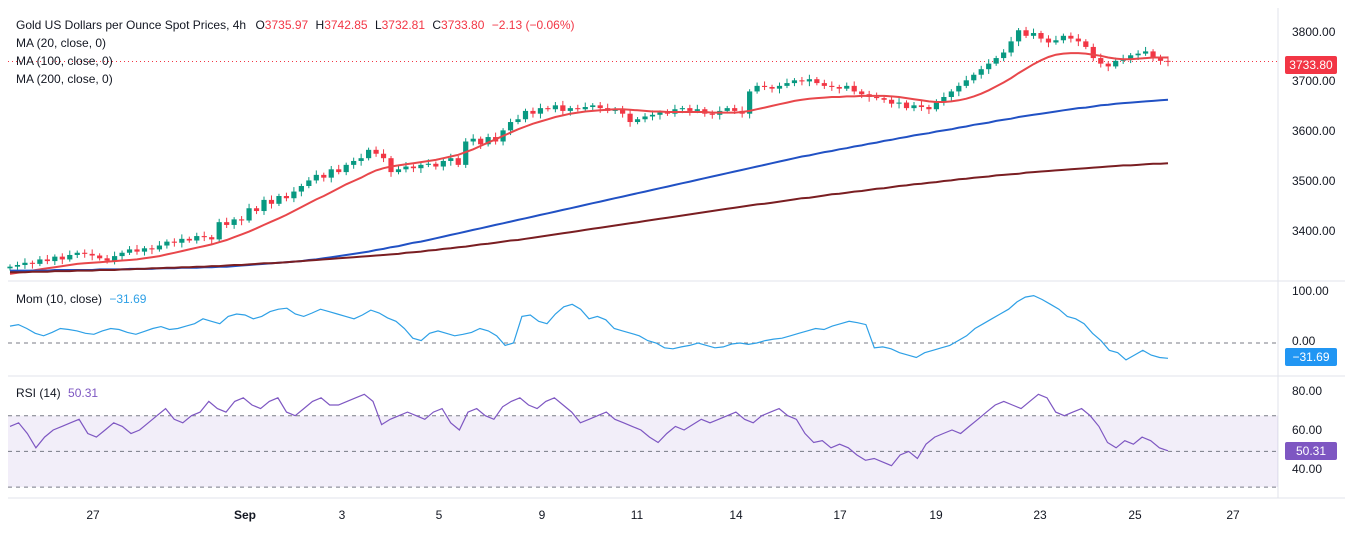 The image size is (1357, 540). Describe the element at coordinates (936, 515) in the screenshot. I see `time-axis-tick: 19` at that location.